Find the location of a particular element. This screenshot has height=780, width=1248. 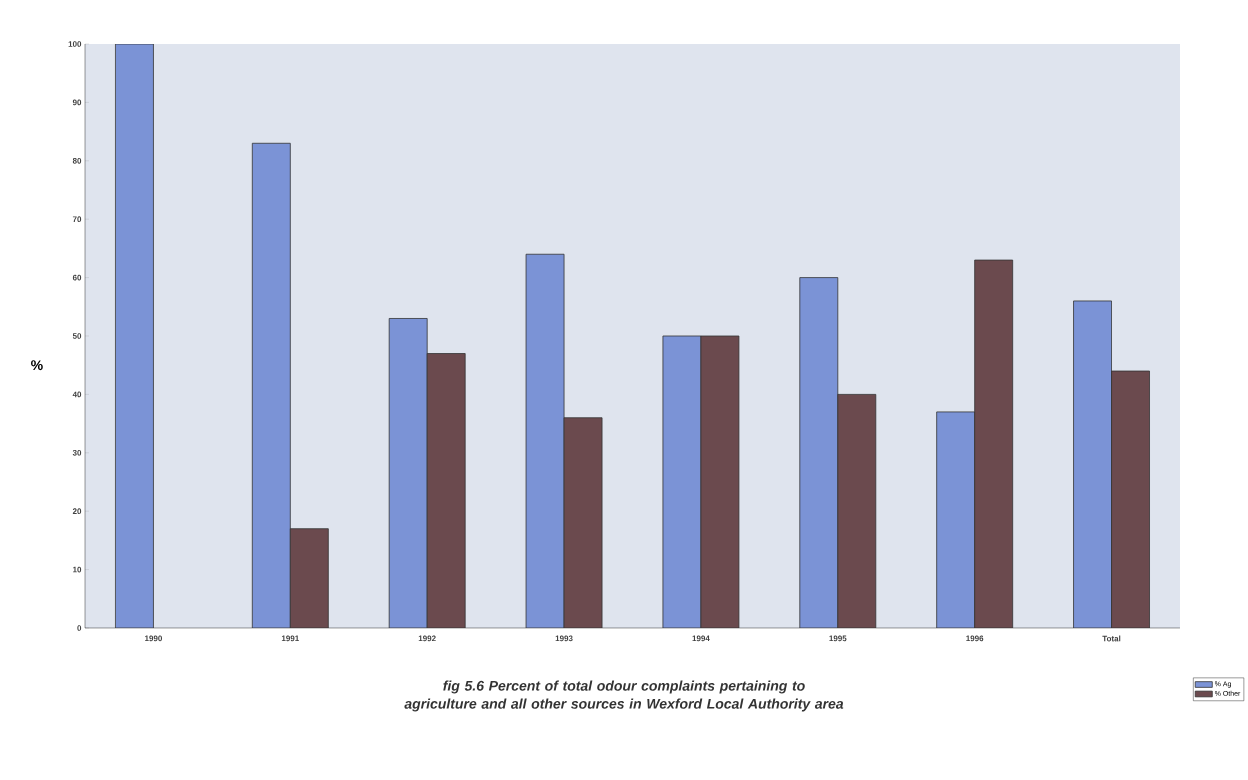

y-tick-label: 60 is located at coordinates (77, 277).